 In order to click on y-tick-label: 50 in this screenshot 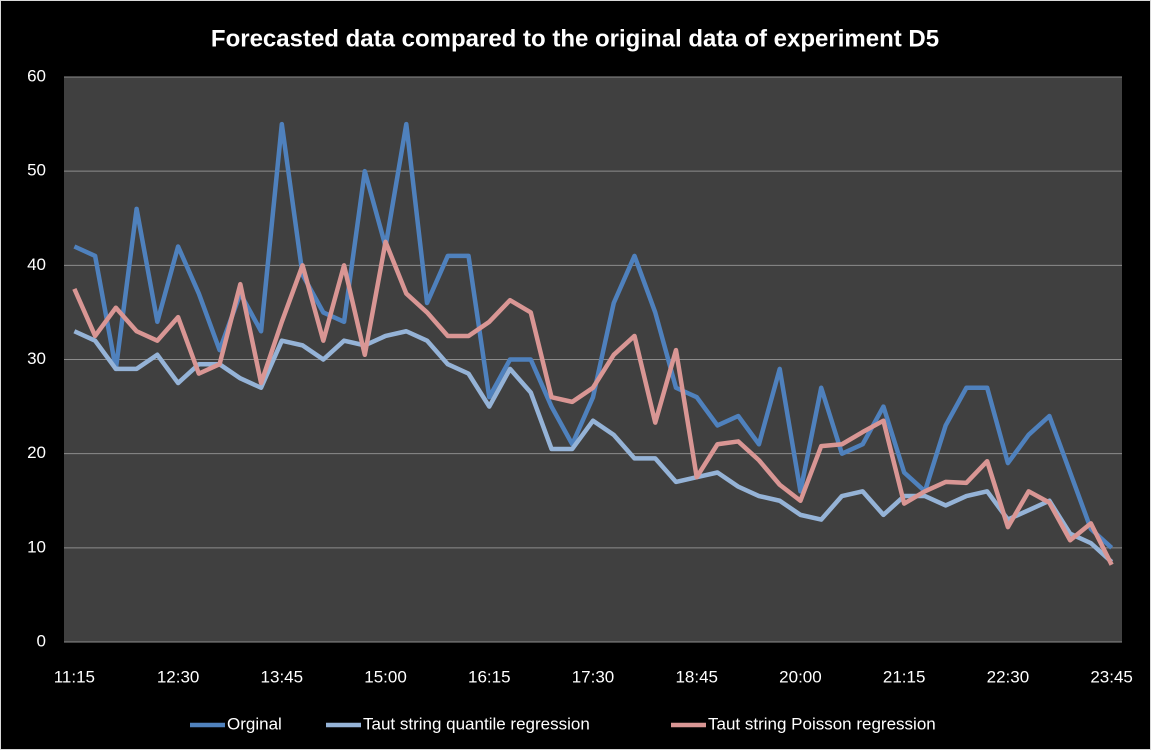, I will do `click(36, 170)`.